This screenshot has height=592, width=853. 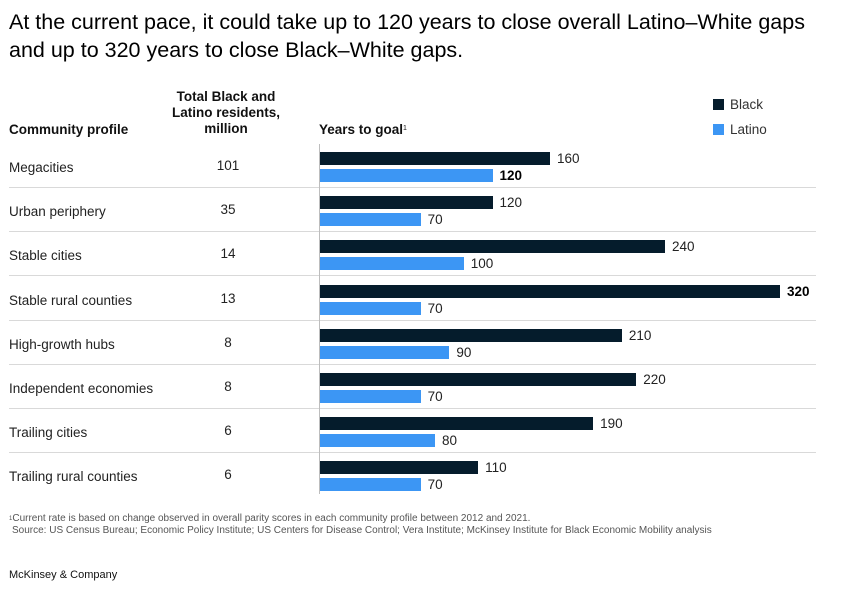 What do you see at coordinates (228, 165) in the screenshot?
I see `total-residents-value: 101` at bounding box center [228, 165].